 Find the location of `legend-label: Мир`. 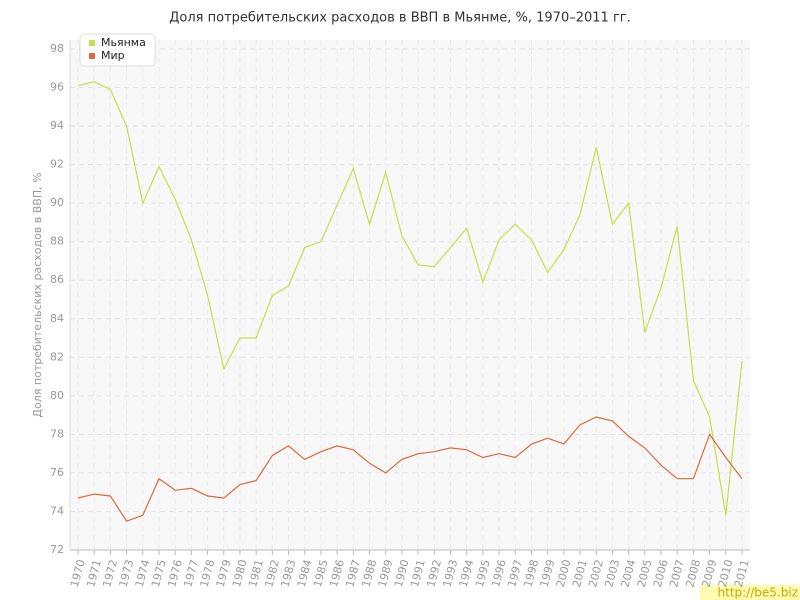

legend-label: Мир is located at coordinates (113, 55).